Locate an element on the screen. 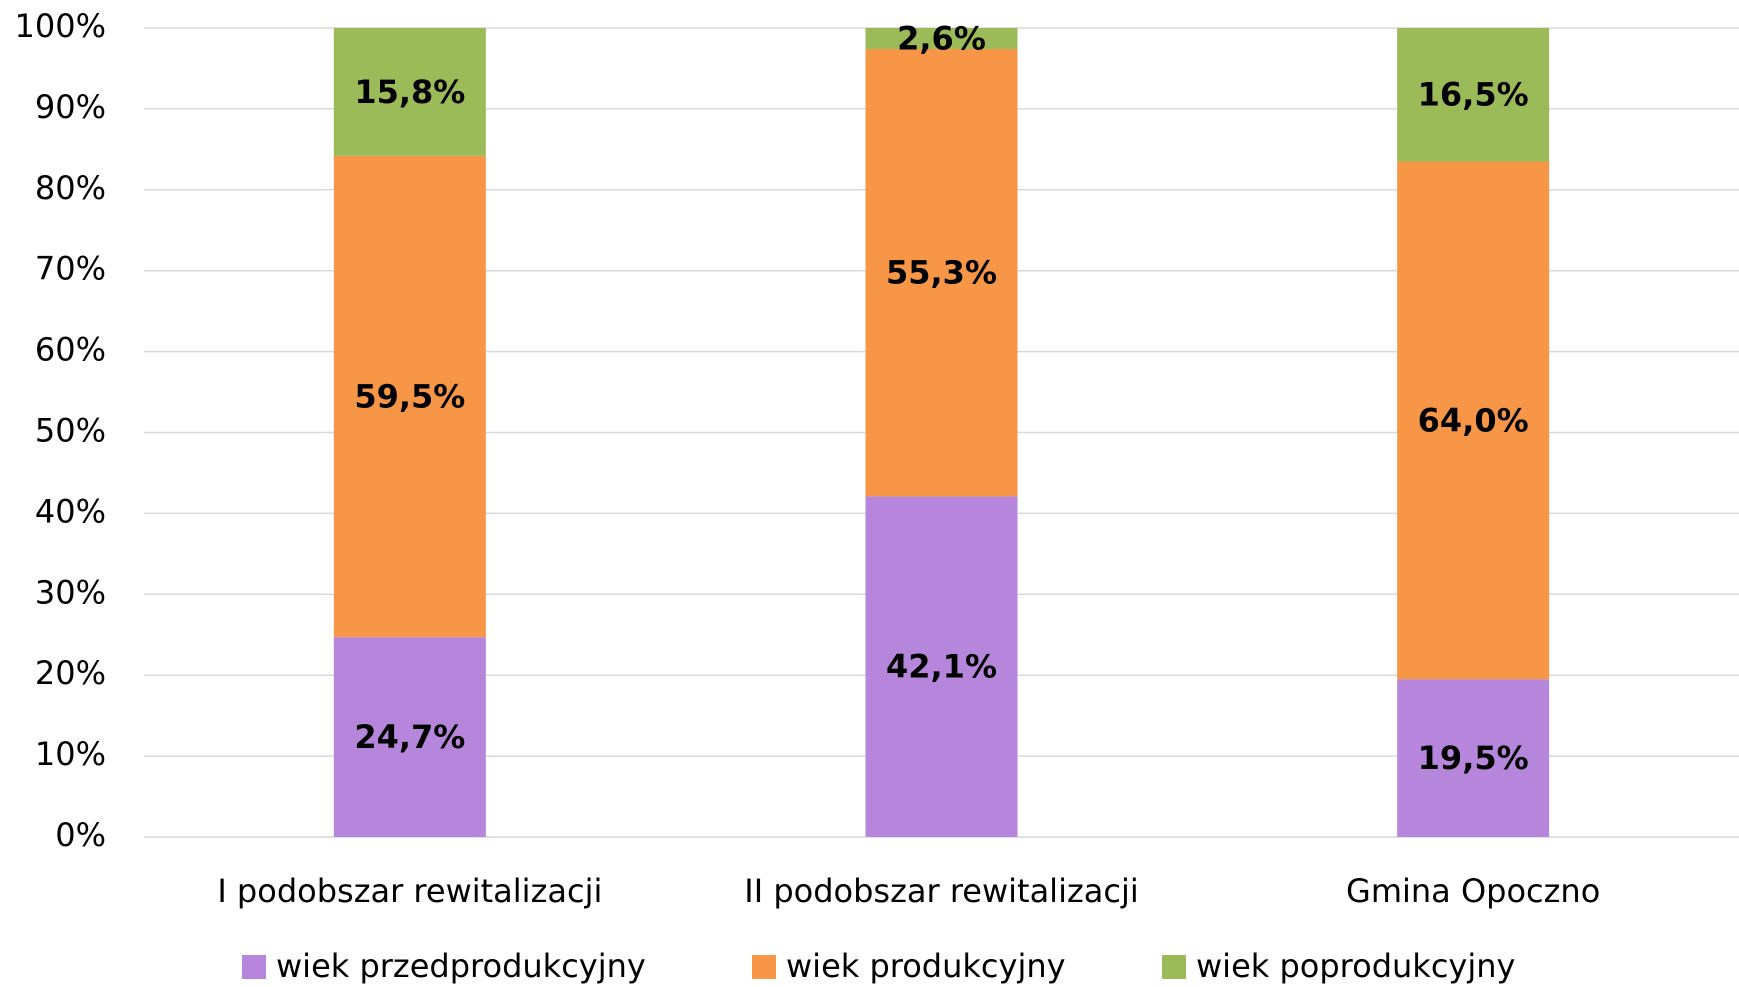 This screenshot has width=1739, height=987. data-label: 16,5% is located at coordinates (1473, 95).